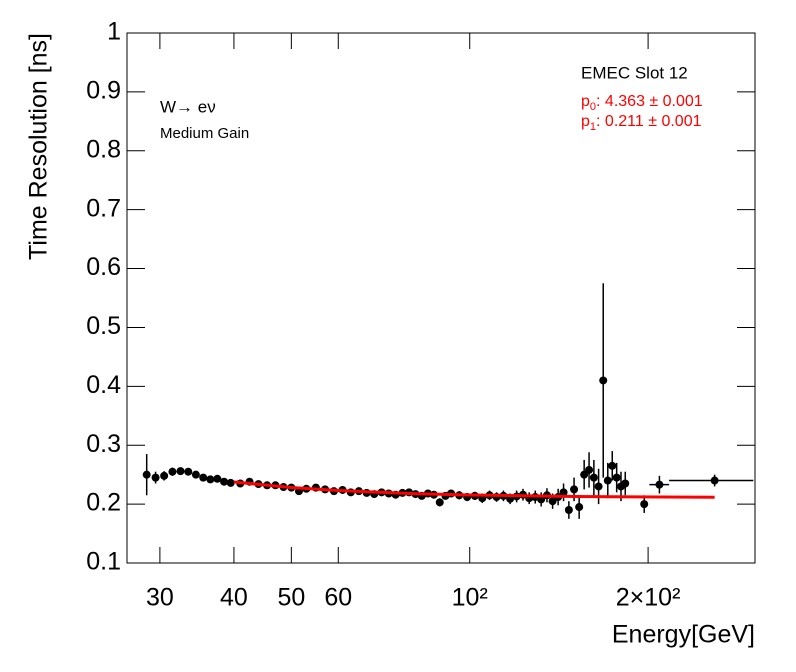 Image resolution: width=796 pixels, height=672 pixels. What do you see at coordinates (114, 32) in the screenshot?
I see `y-tick-label: 1` at bounding box center [114, 32].